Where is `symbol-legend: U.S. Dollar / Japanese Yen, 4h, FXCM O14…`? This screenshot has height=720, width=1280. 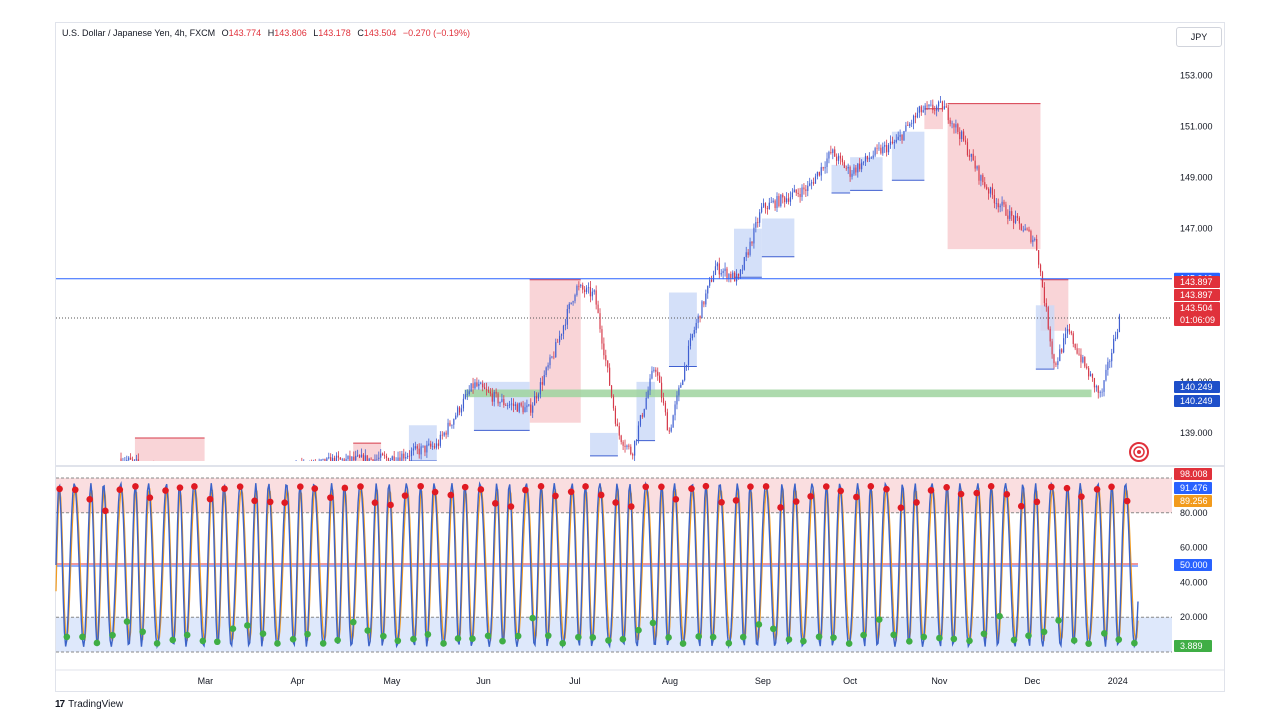 symbol-legend: U.S. Dollar / Japanese Yen, 4h, FXCM O14… is located at coordinates (266, 33).